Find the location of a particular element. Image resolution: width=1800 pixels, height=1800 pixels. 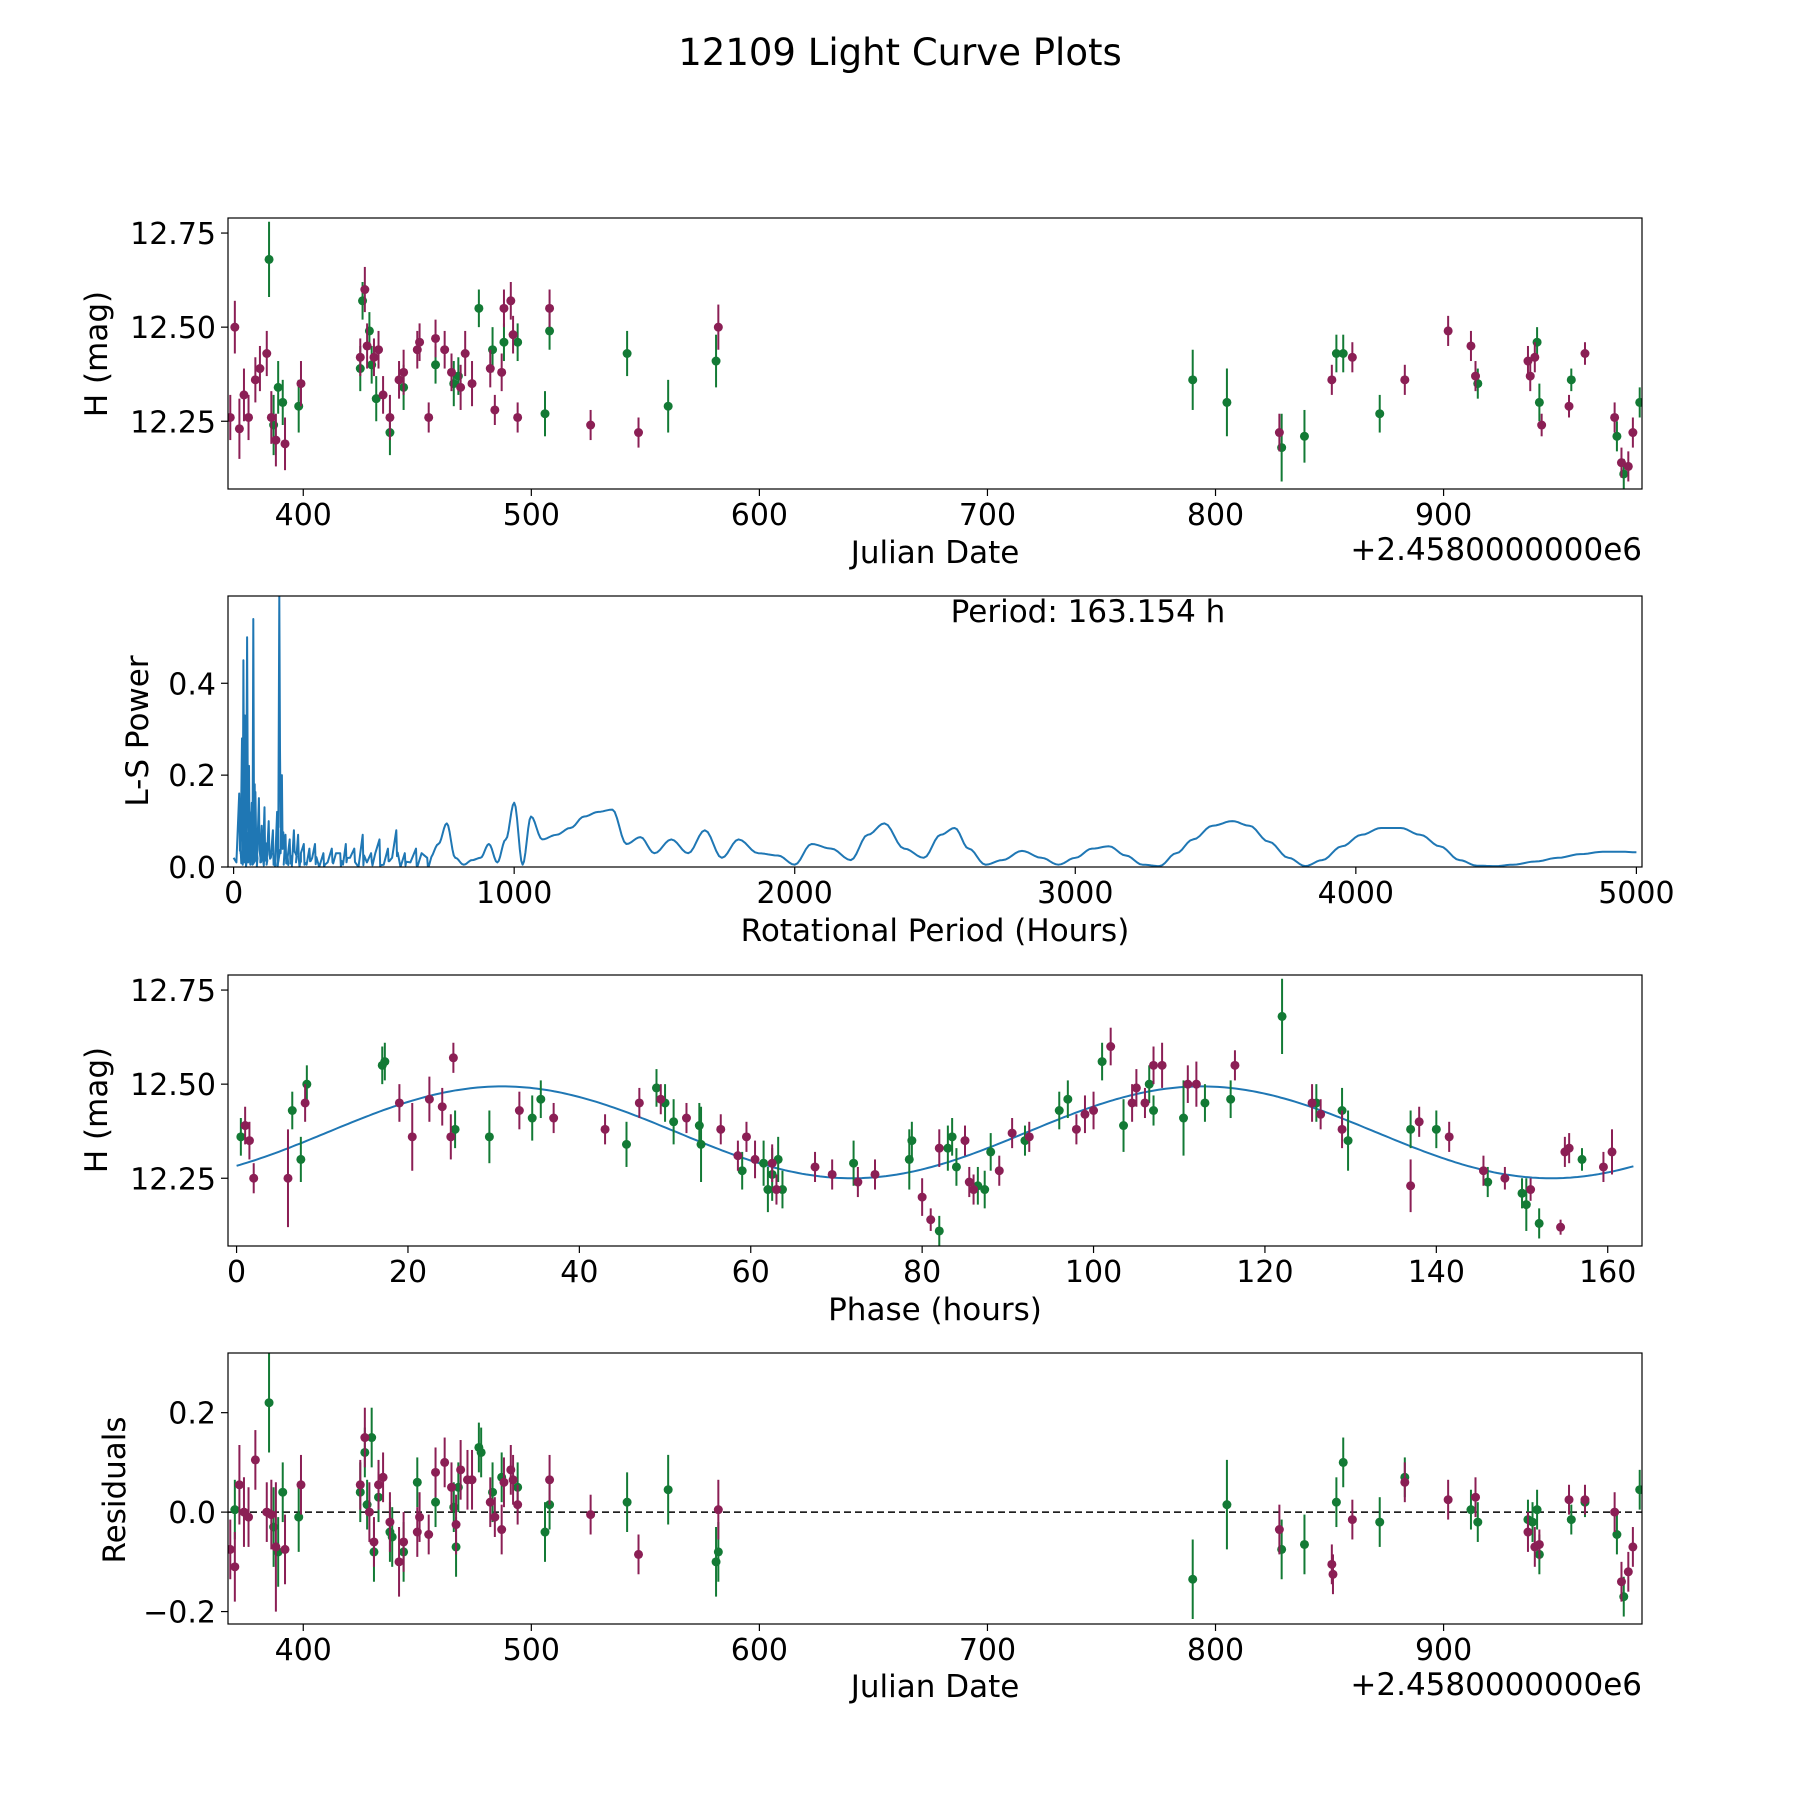

phased-series is located at coordinates (935, 1112).